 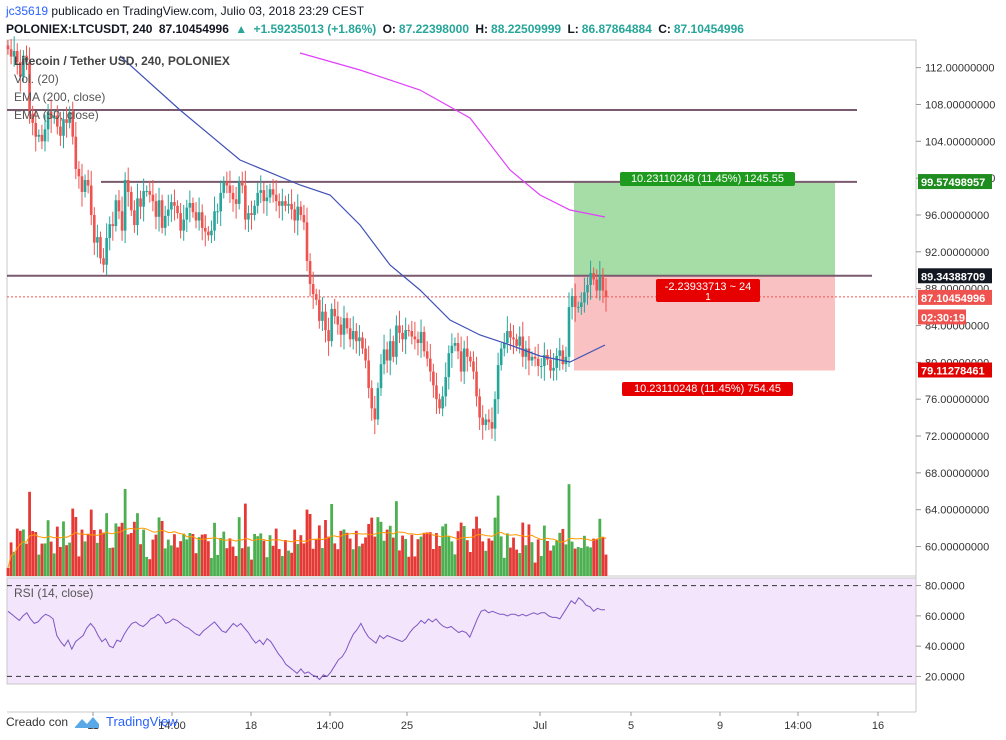 What do you see at coordinates (616, 29) in the screenshot?
I see `low-value: 86.87864884` at bounding box center [616, 29].